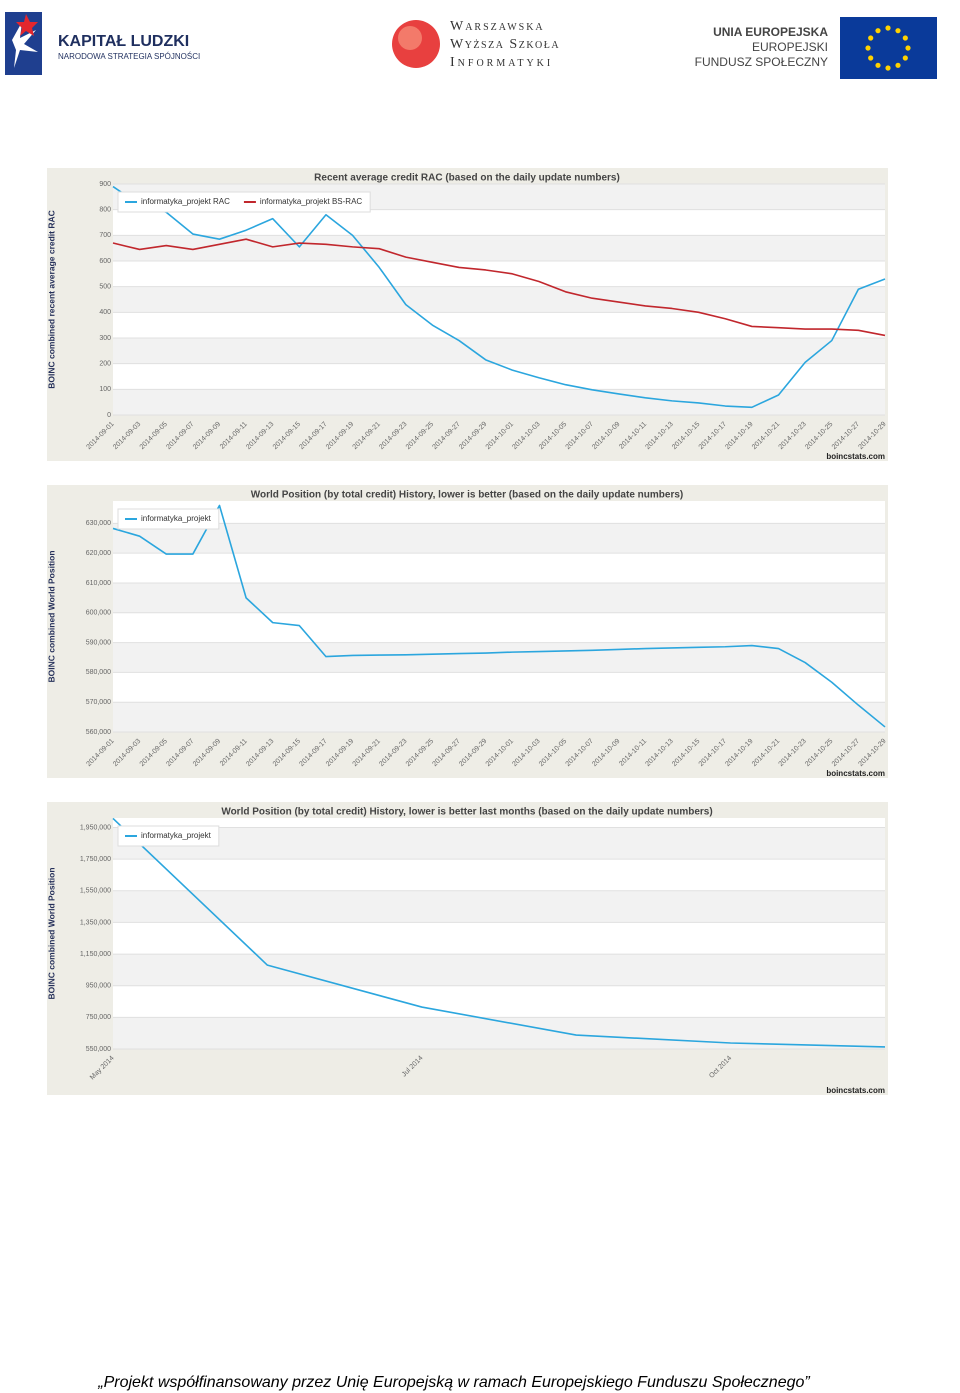 This screenshot has height=1393, width=960. What do you see at coordinates (501, 62) in the screenshot?
I see `logo-line: Informatyki` at bounding box center [501, 62].